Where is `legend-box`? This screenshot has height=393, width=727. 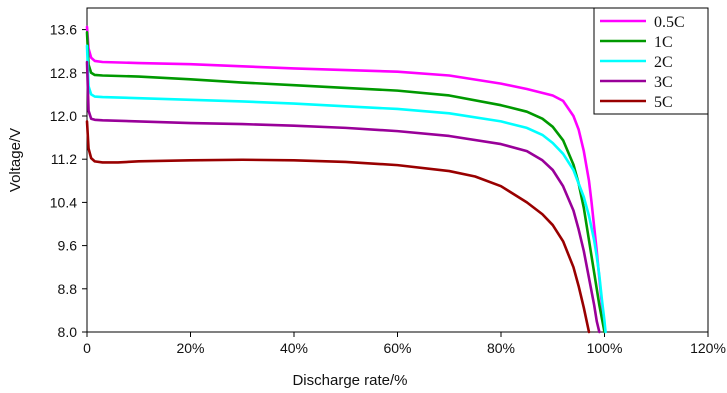
legend-box is located at coordinates (651, 61).